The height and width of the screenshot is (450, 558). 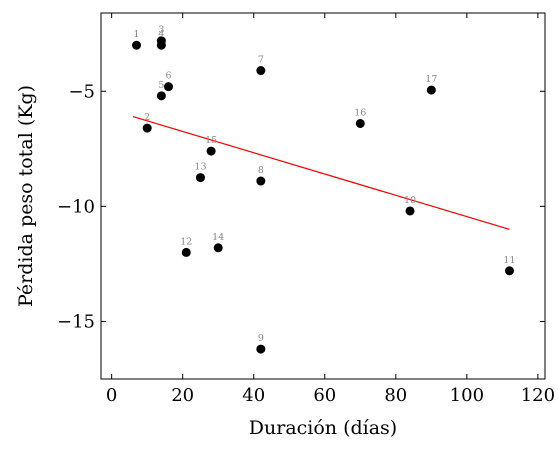 I want to click on point-label: 9, so click(x=261, y=338).